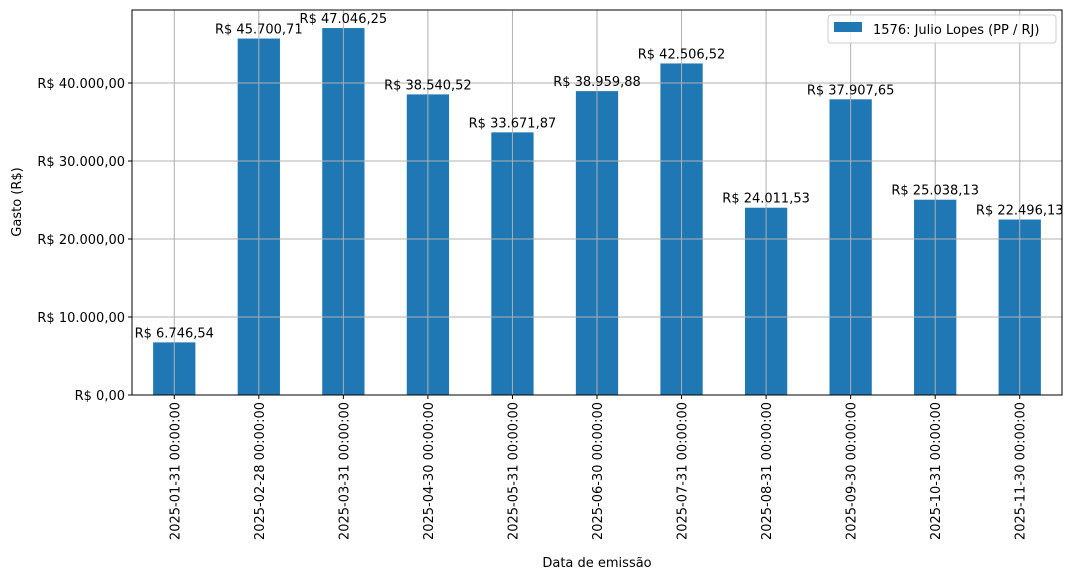  Describe the element at coordinates (596, 563) in the screenshot. I see `x-axis-label: Data de emissão` at that location.